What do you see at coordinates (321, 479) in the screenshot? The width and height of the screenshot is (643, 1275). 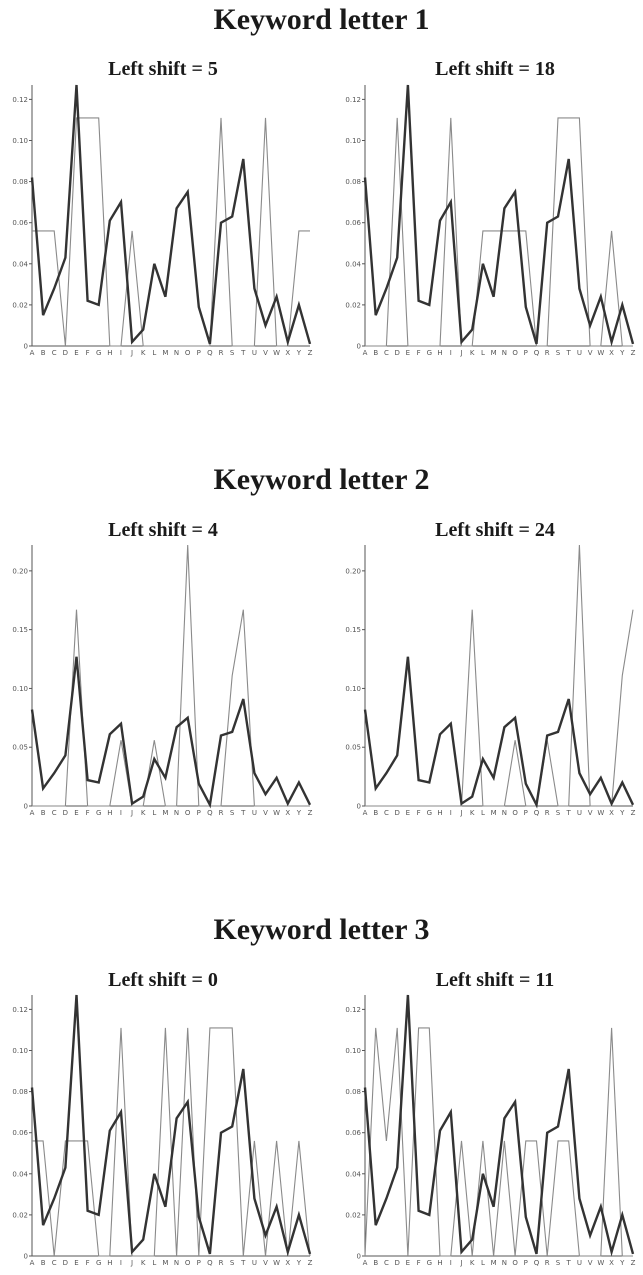 I see `group-title-2: Keyword letter 2` at bounding box center [321, 479].